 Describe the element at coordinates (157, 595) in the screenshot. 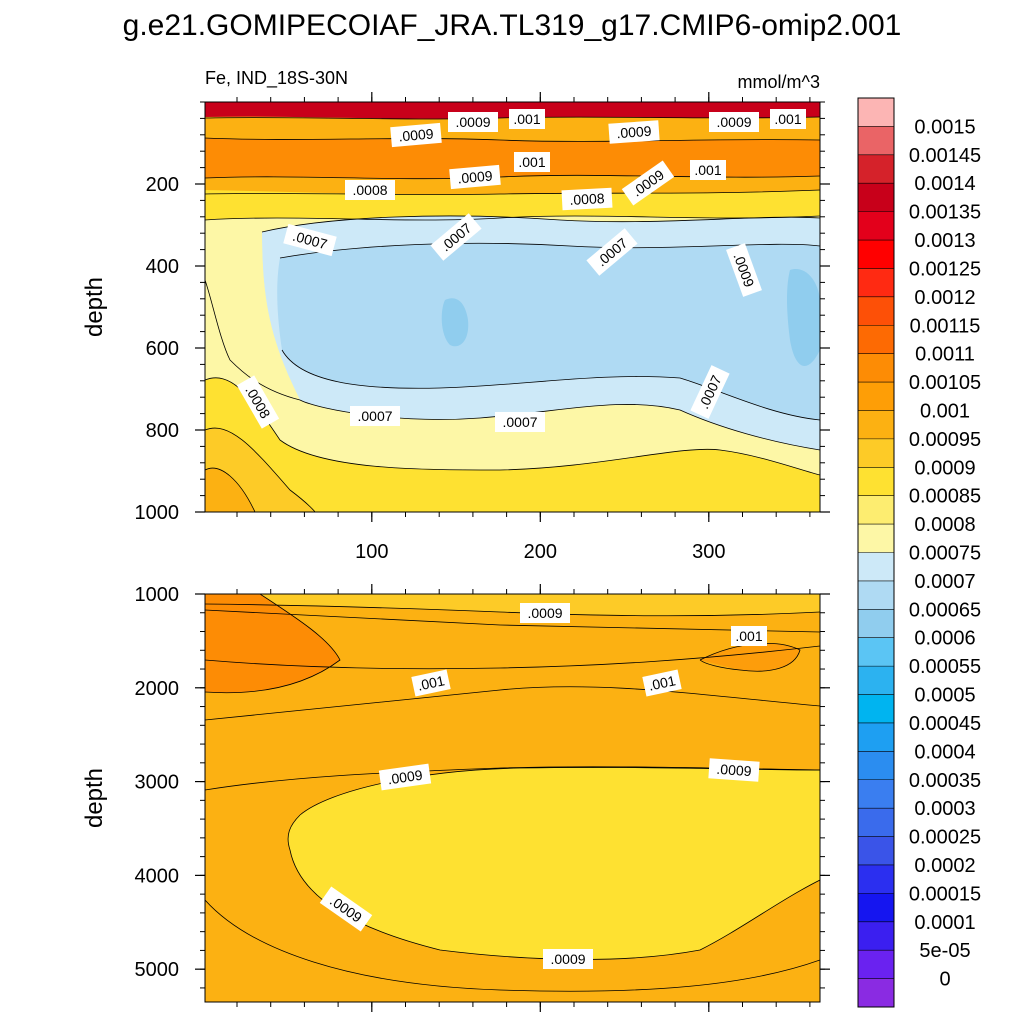

I see `y-tick-label: 1000` at that location.